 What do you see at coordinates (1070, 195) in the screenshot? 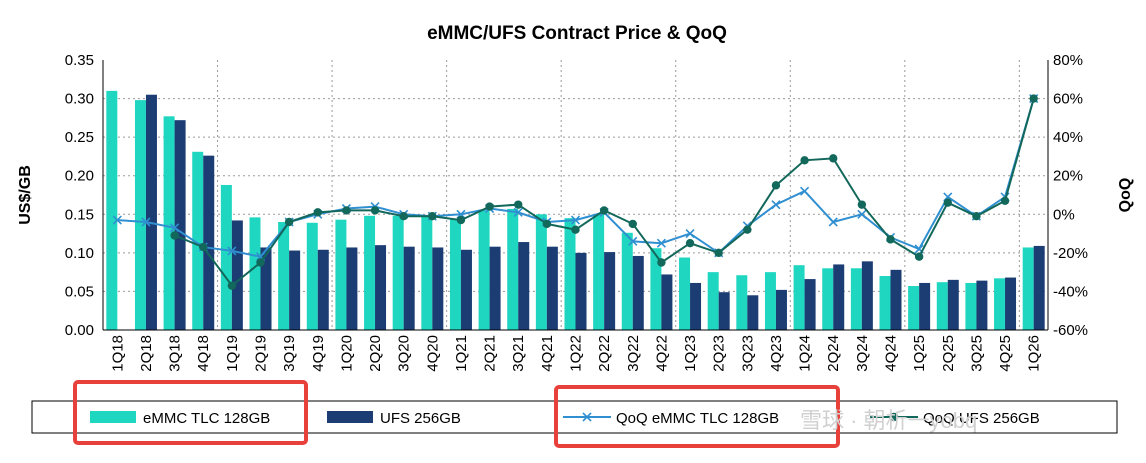
I see `y-axis-right-ticks: -60% -40% -20% 0% 20% 40% 60% 80%` at bounding box center [1070, 195].